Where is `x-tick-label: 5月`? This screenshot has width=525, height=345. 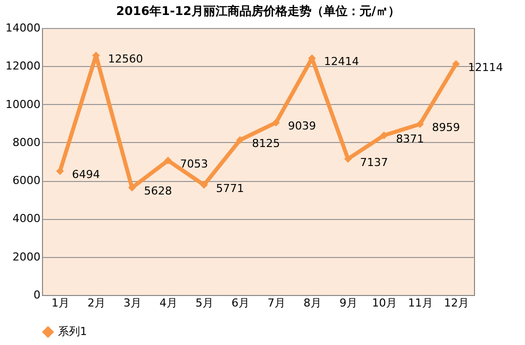
x-tick-label: 5月 is located at coordinates (205, 303).